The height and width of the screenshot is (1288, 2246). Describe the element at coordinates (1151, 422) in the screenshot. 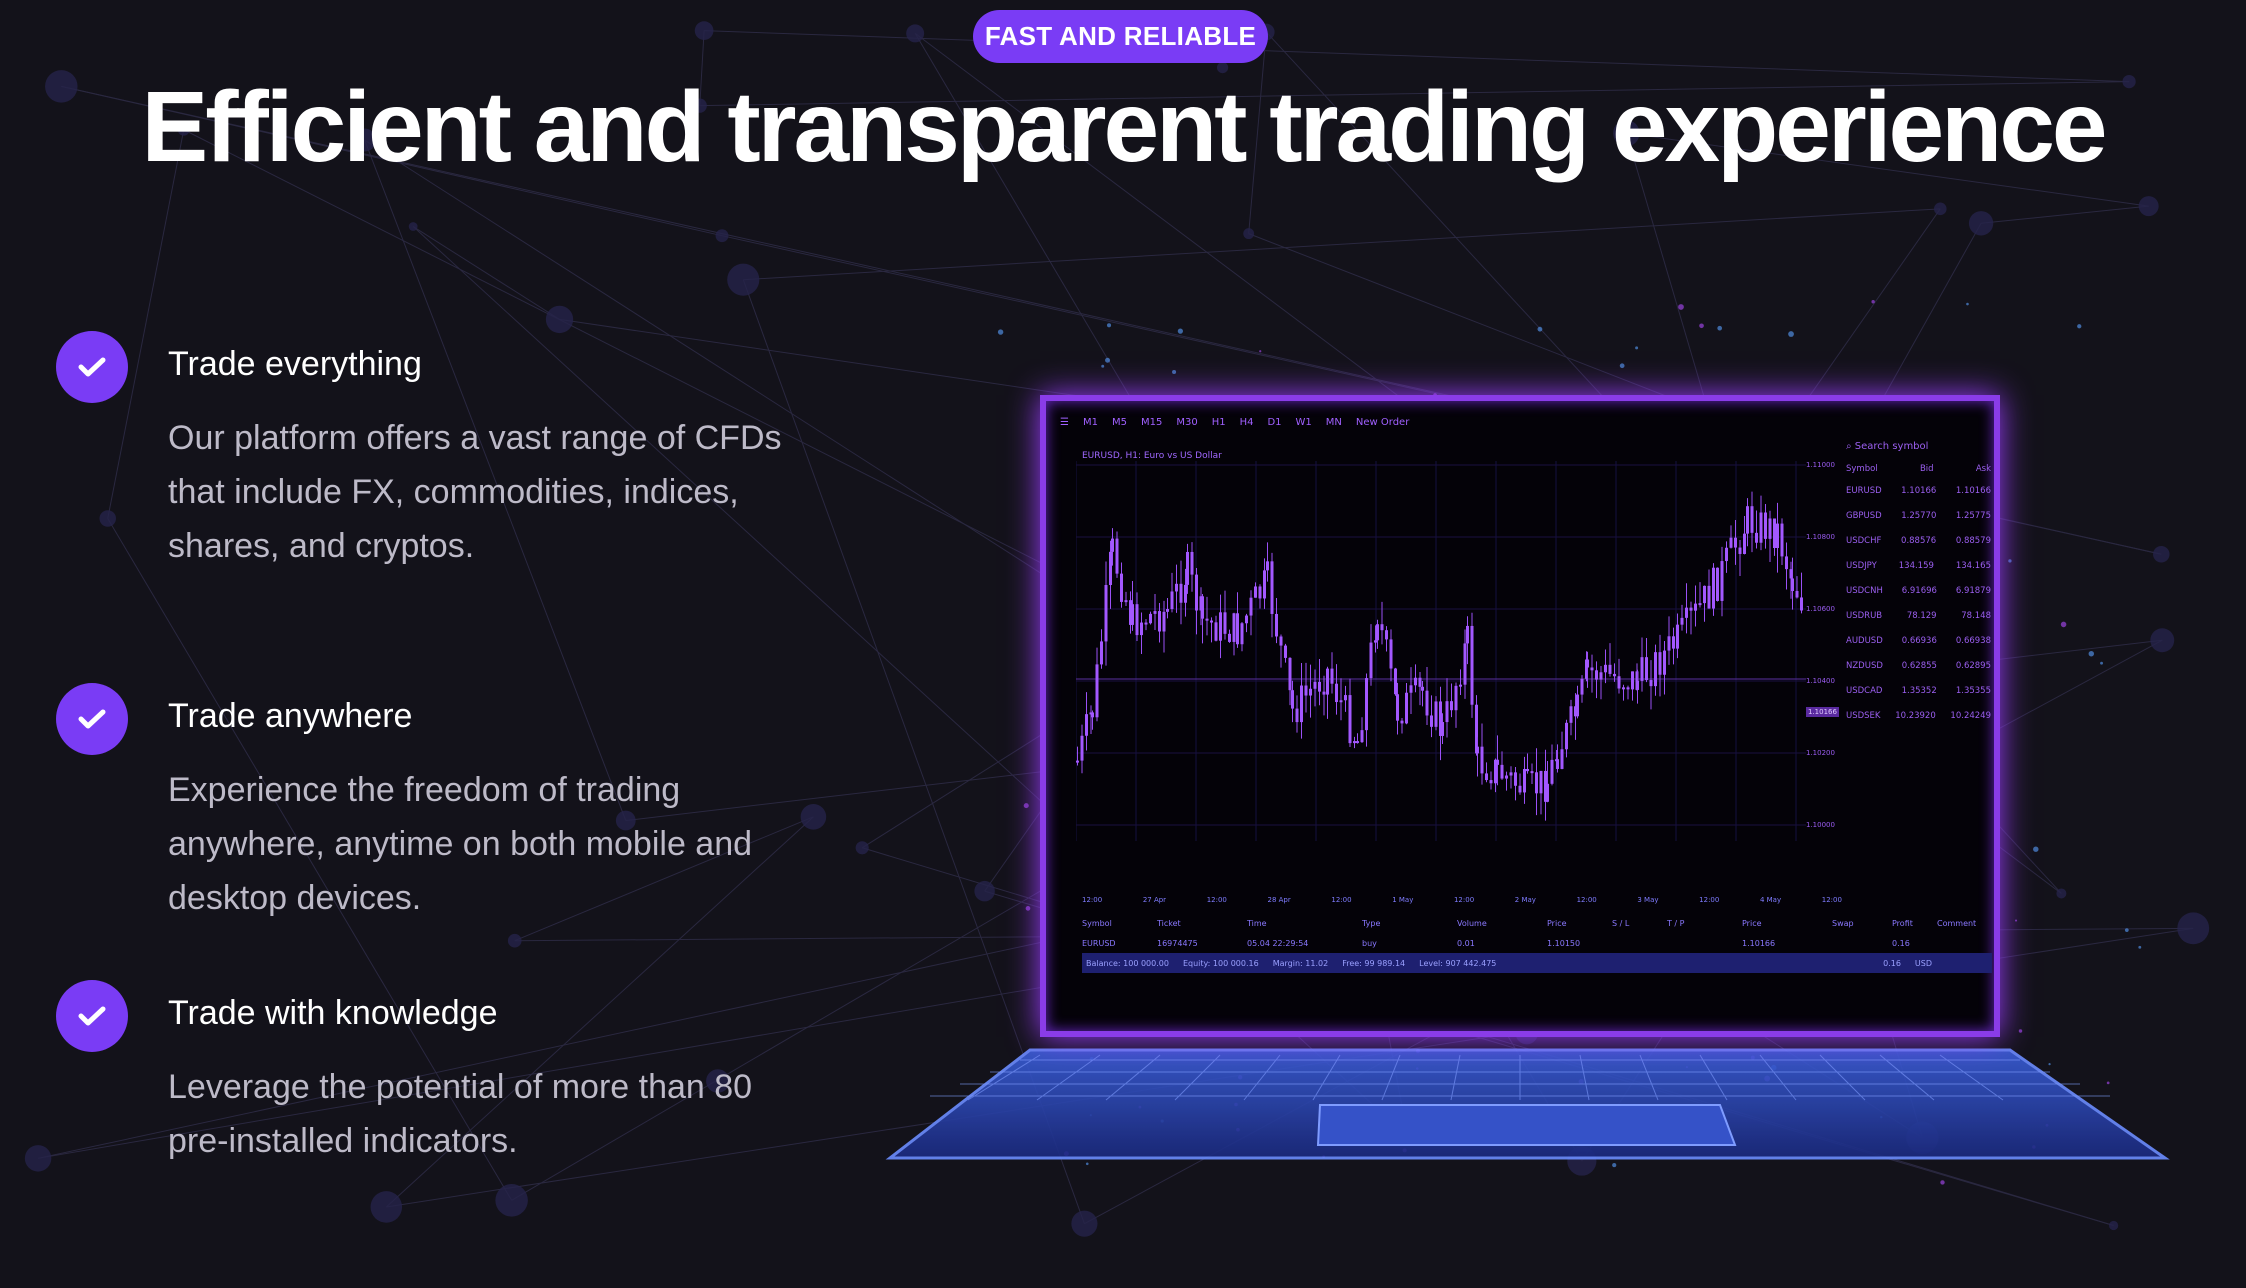

I see `timeframe-m15: M15` at that location.